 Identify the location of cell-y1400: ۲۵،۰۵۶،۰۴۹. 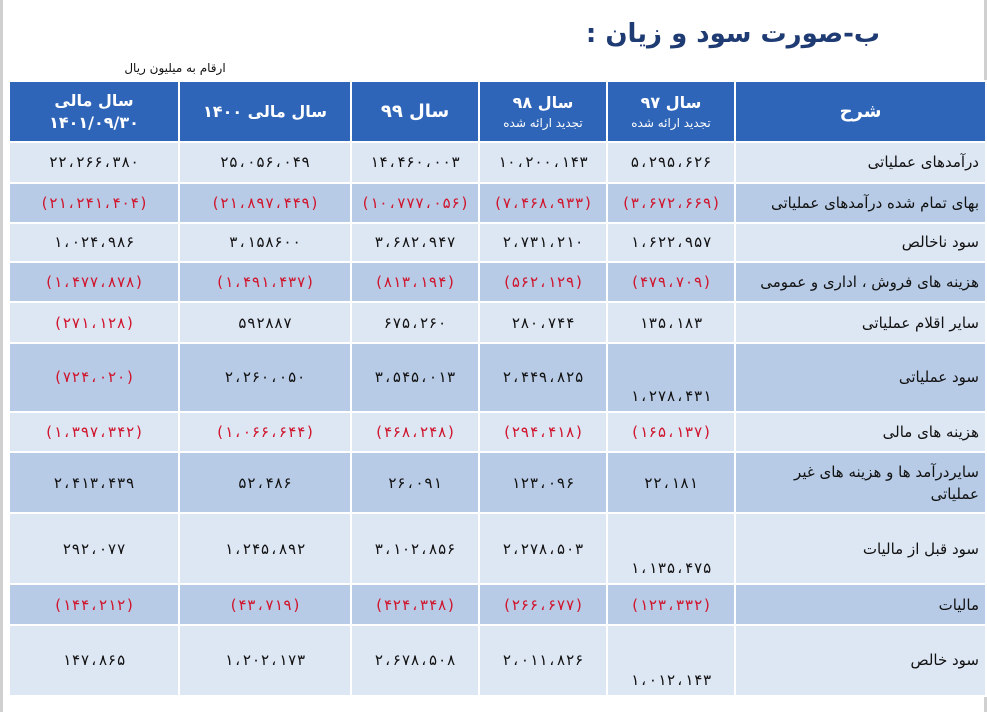
(265, 162).